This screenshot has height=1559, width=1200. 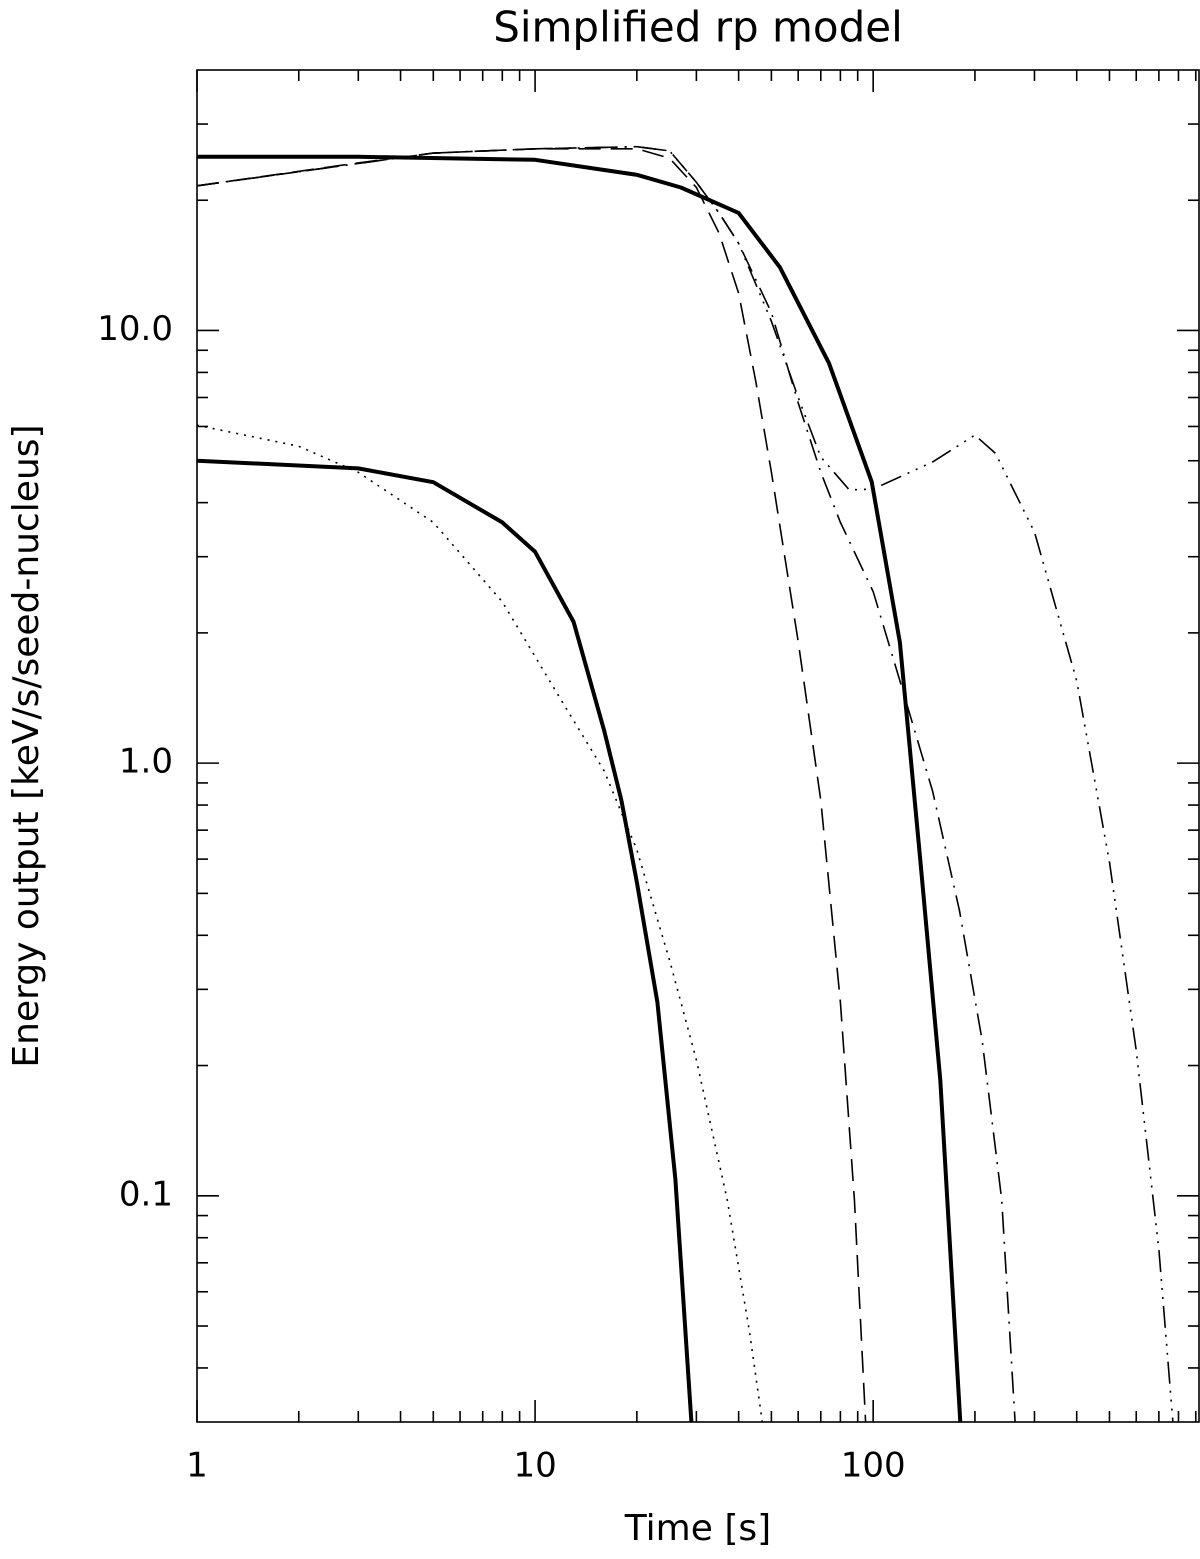 What do you see at coordinates (26, 745) in the screenshot?
I see `y-axis-label: Energy output [keV/s/seed-nucleus]` at bounding box center [26, 745].